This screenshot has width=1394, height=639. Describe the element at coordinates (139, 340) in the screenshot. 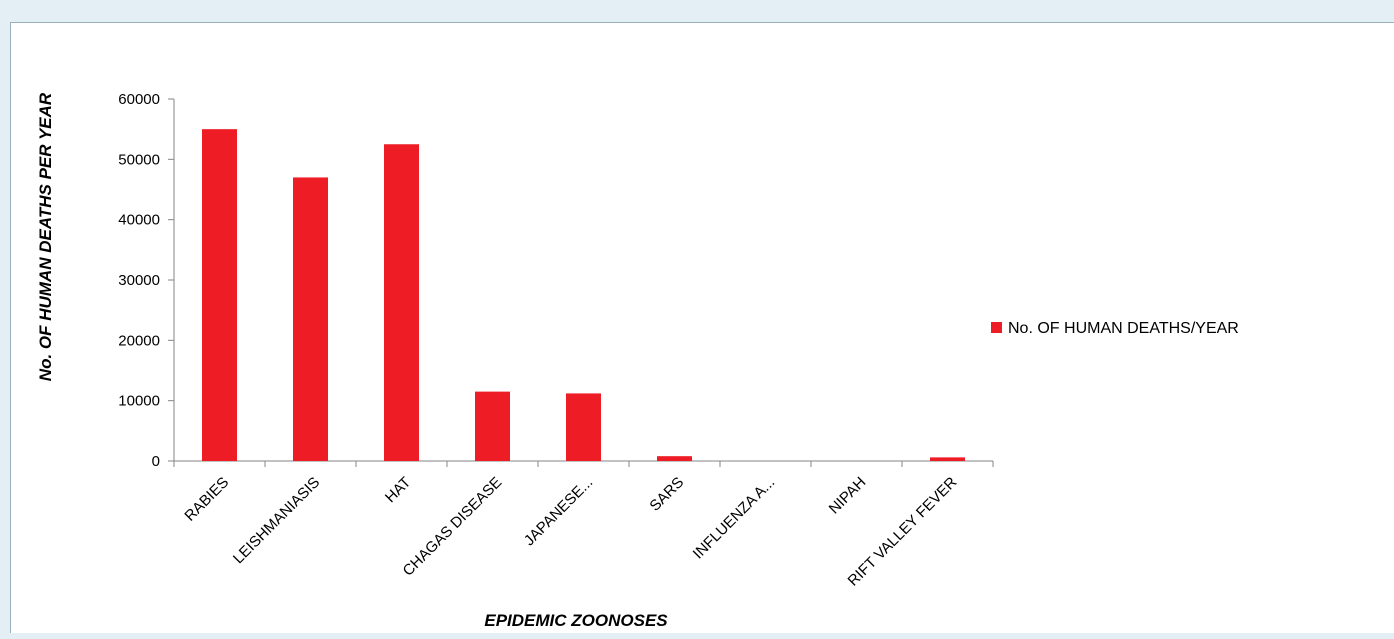

I see `y-tick-label: 20000` at that location.